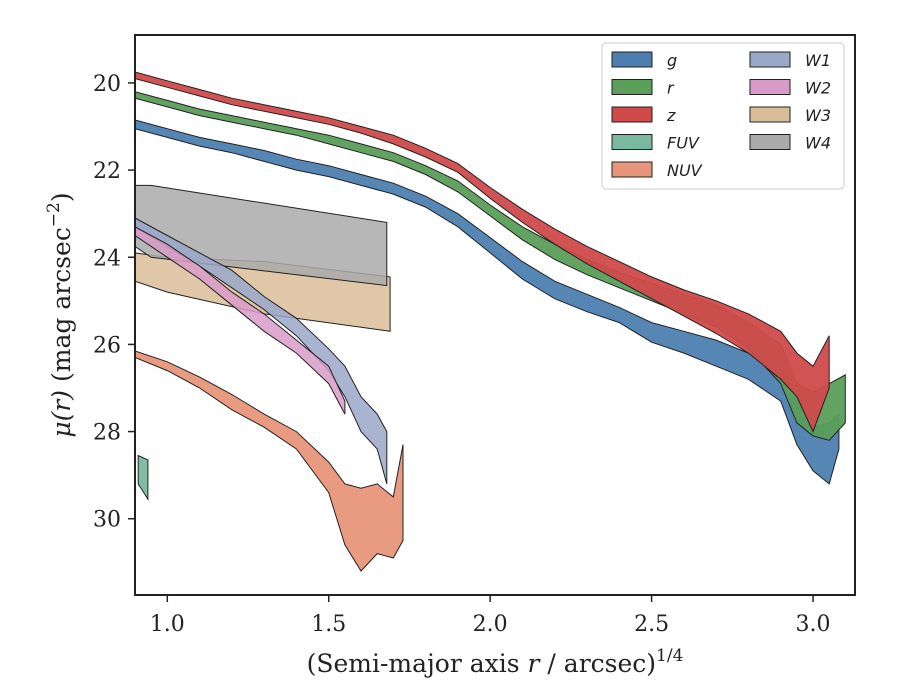  Describe the element at coordinates (143, 477) in the screenshot. I see `band-fuv` at that location.